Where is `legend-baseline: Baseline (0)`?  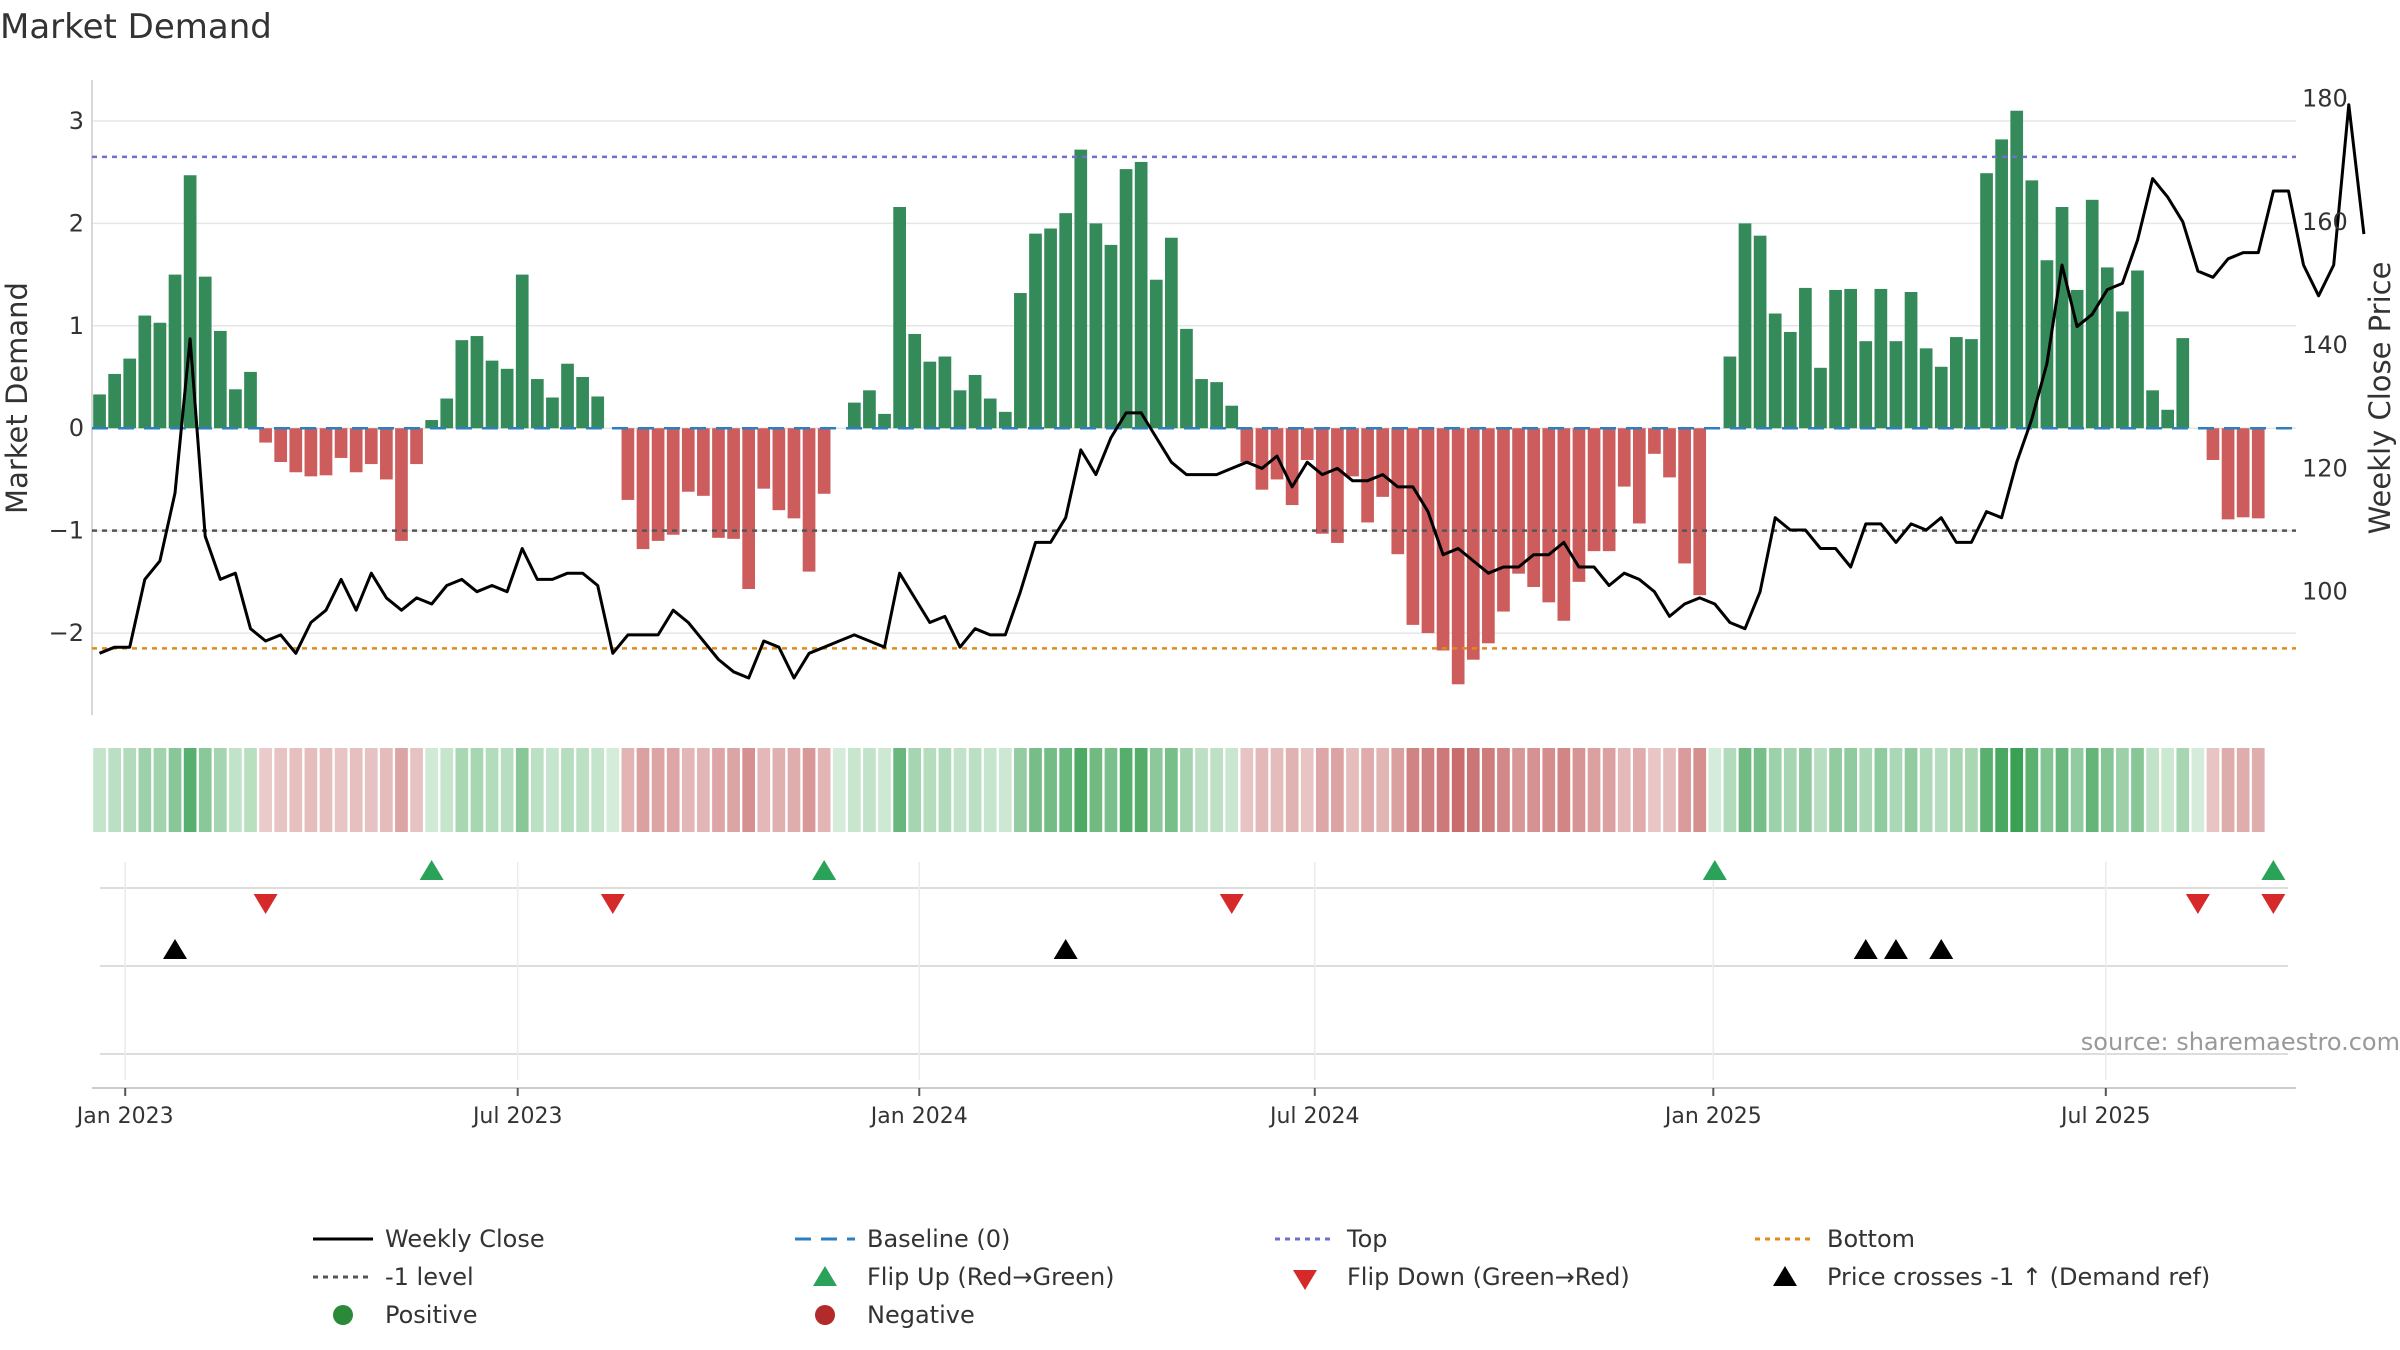
legend-baseline: Baseline (0) is located at coordinates (938, 1239).